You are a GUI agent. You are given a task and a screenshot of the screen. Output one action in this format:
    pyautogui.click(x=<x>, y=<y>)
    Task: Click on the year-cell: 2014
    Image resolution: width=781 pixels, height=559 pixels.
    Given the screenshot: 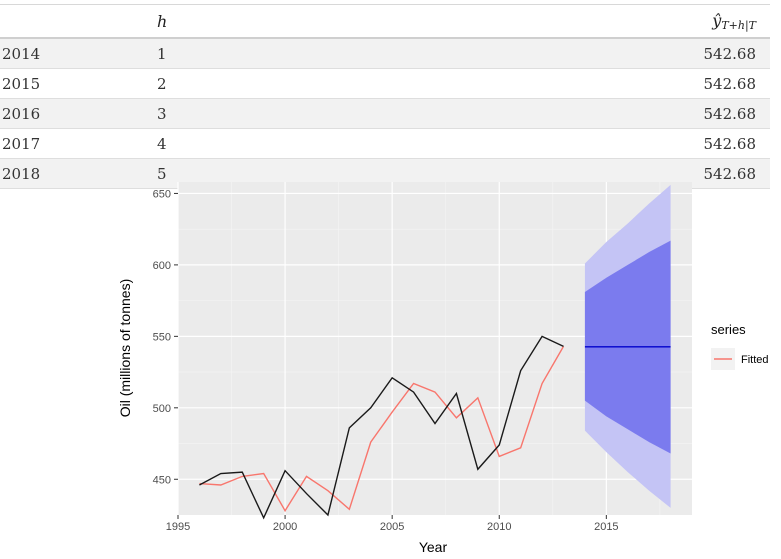 What is the action you would take?
    pyautogui.click(x=76, y=53)
    